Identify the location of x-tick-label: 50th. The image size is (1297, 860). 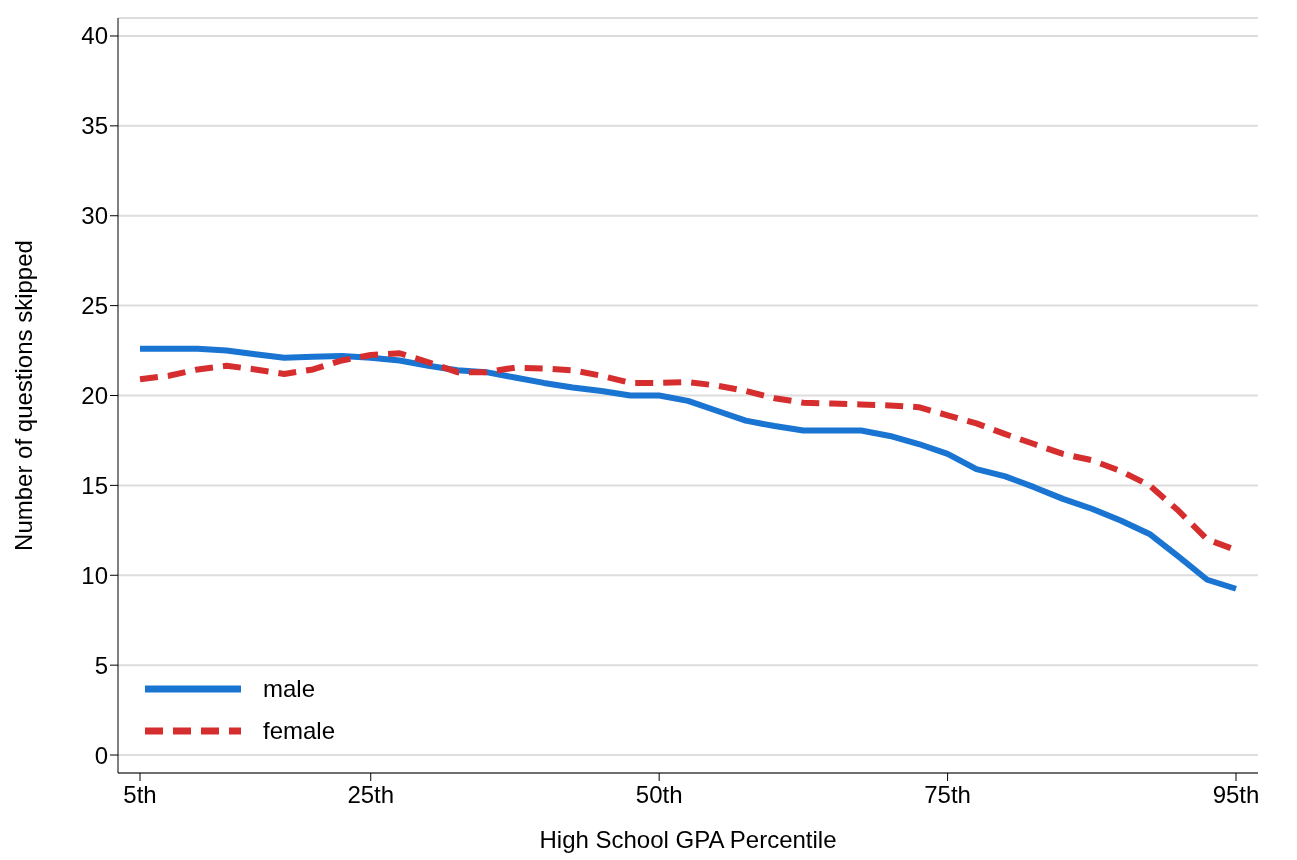
(659, 794).